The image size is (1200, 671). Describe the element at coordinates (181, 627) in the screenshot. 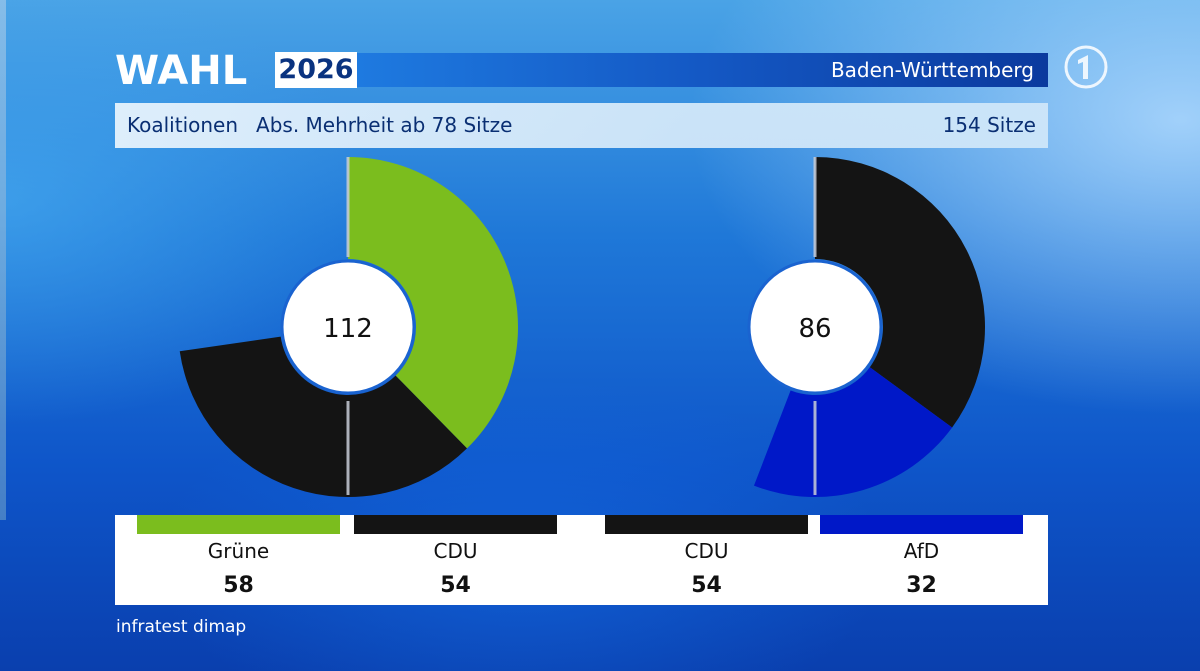

I see `source-label: infratest dimap` at that location.